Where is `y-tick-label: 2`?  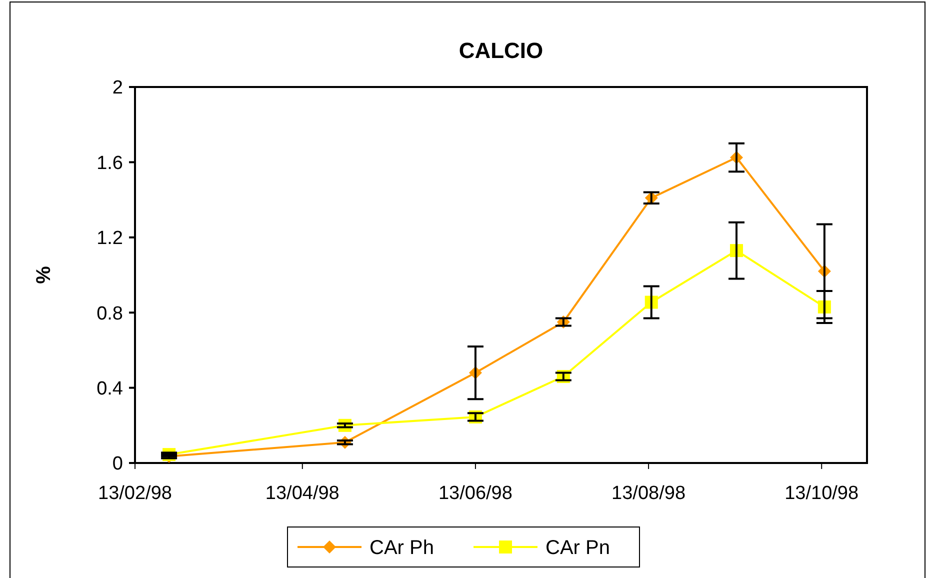 y-tick-label: 2 is located at coordinates (117, 88).